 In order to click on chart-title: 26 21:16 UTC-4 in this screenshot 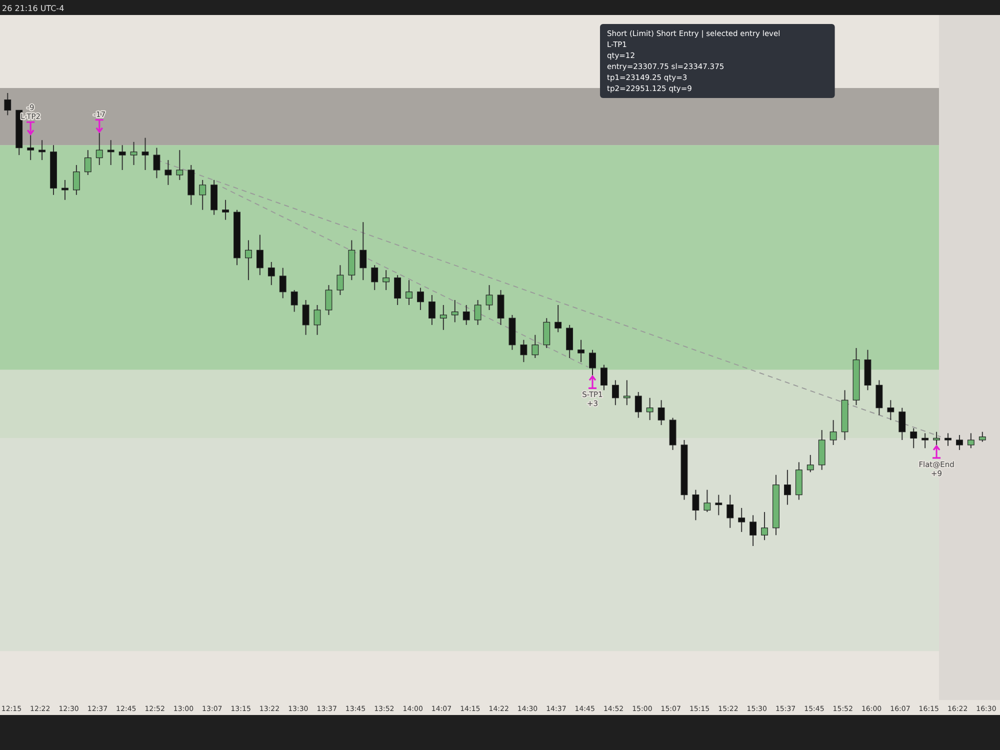, I will do `click(33, 8)`.